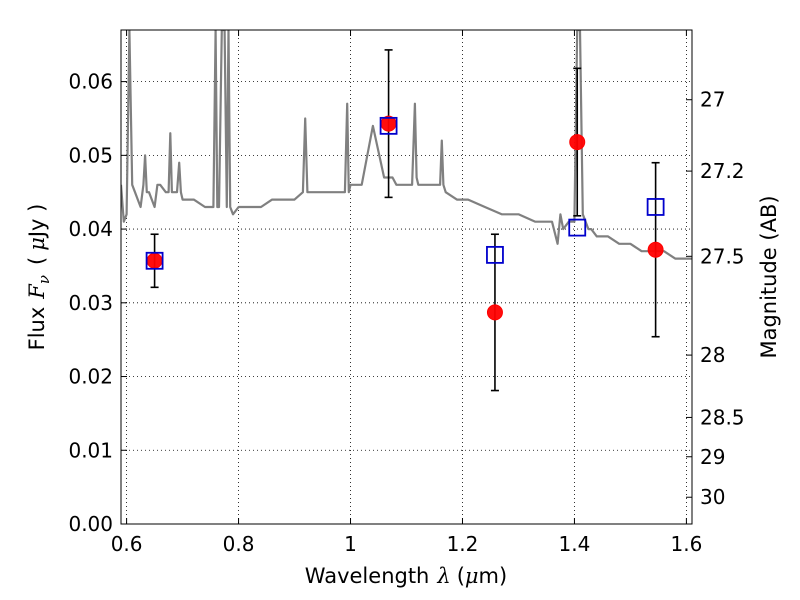 The width and height of the screenshot is (800, 600). I want to click on y-tick-label: 0.01, so click(90, 450).